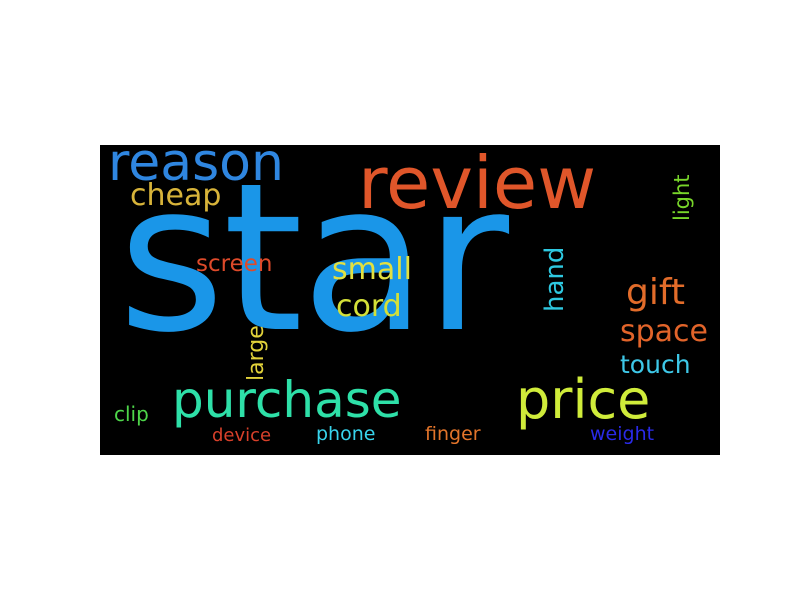 The image size is (800, 600). What do you see at coordinates (369, 306) in the screenshot?
I see `word-cord: cord` at bounding box center [369, 306].